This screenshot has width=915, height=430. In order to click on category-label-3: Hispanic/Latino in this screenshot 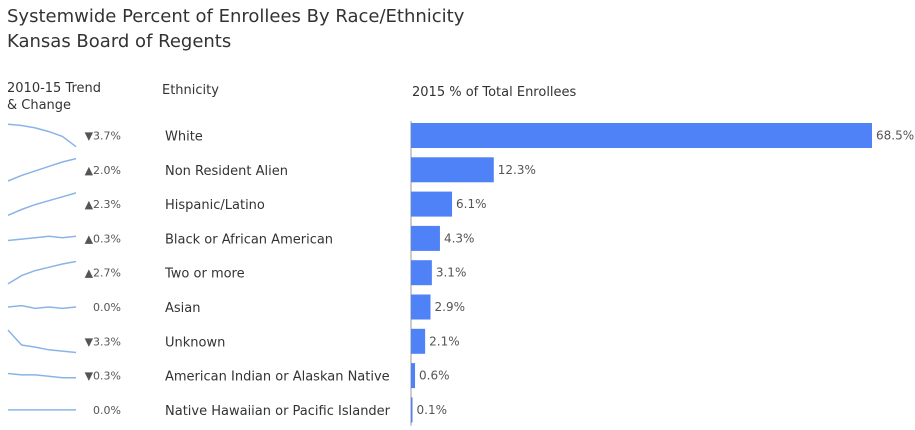, I will do `click(215, 205)`.